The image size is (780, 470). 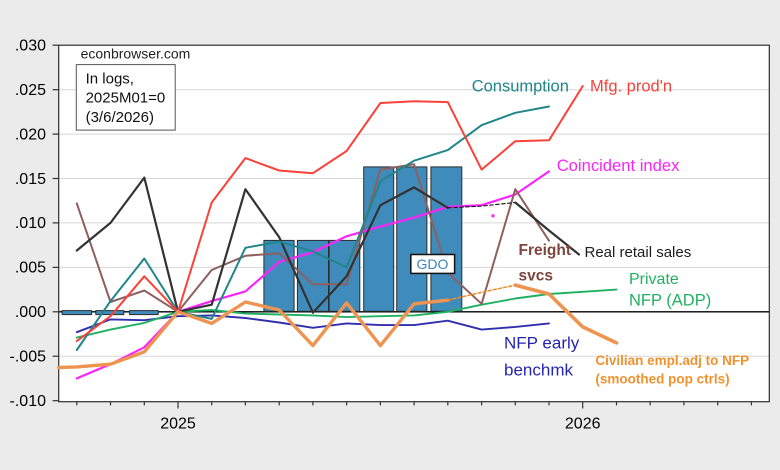 What do you see at coordinates (30, 134) in the screenshot?
I see `svg-text: .020` at bounding box center [30, 134].